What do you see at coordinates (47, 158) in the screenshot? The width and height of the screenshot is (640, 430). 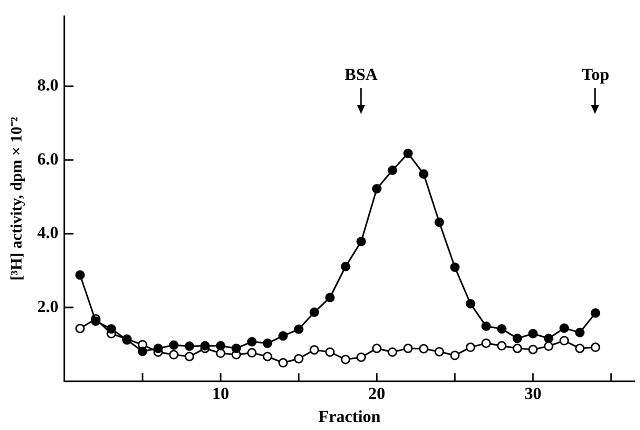 I see `y-tick-label: 6.0` at bounding box center [47, 158].